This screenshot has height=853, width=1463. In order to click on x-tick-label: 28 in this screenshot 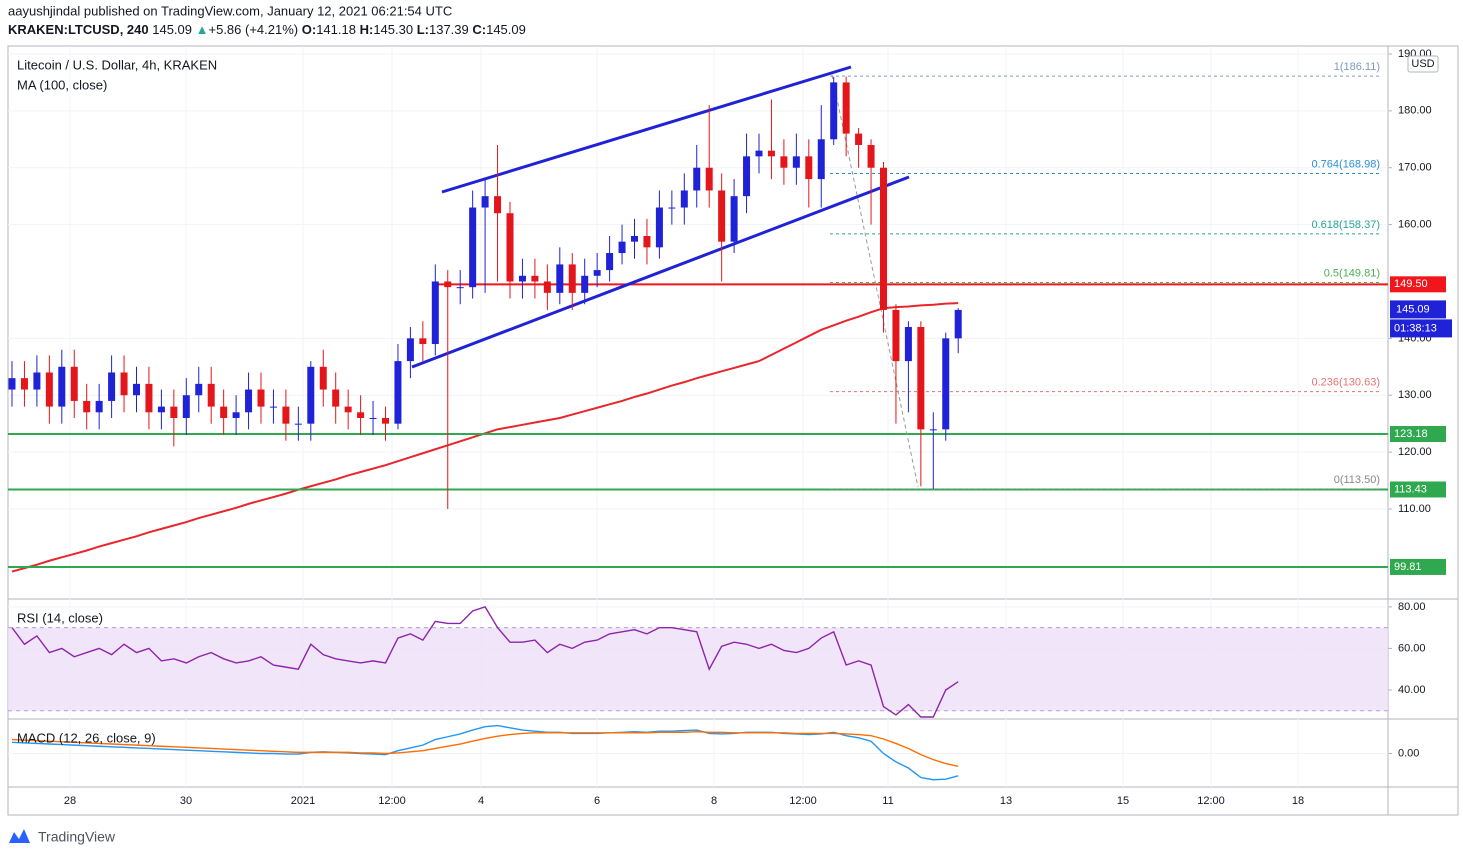, I will do `click(70, 801)`.